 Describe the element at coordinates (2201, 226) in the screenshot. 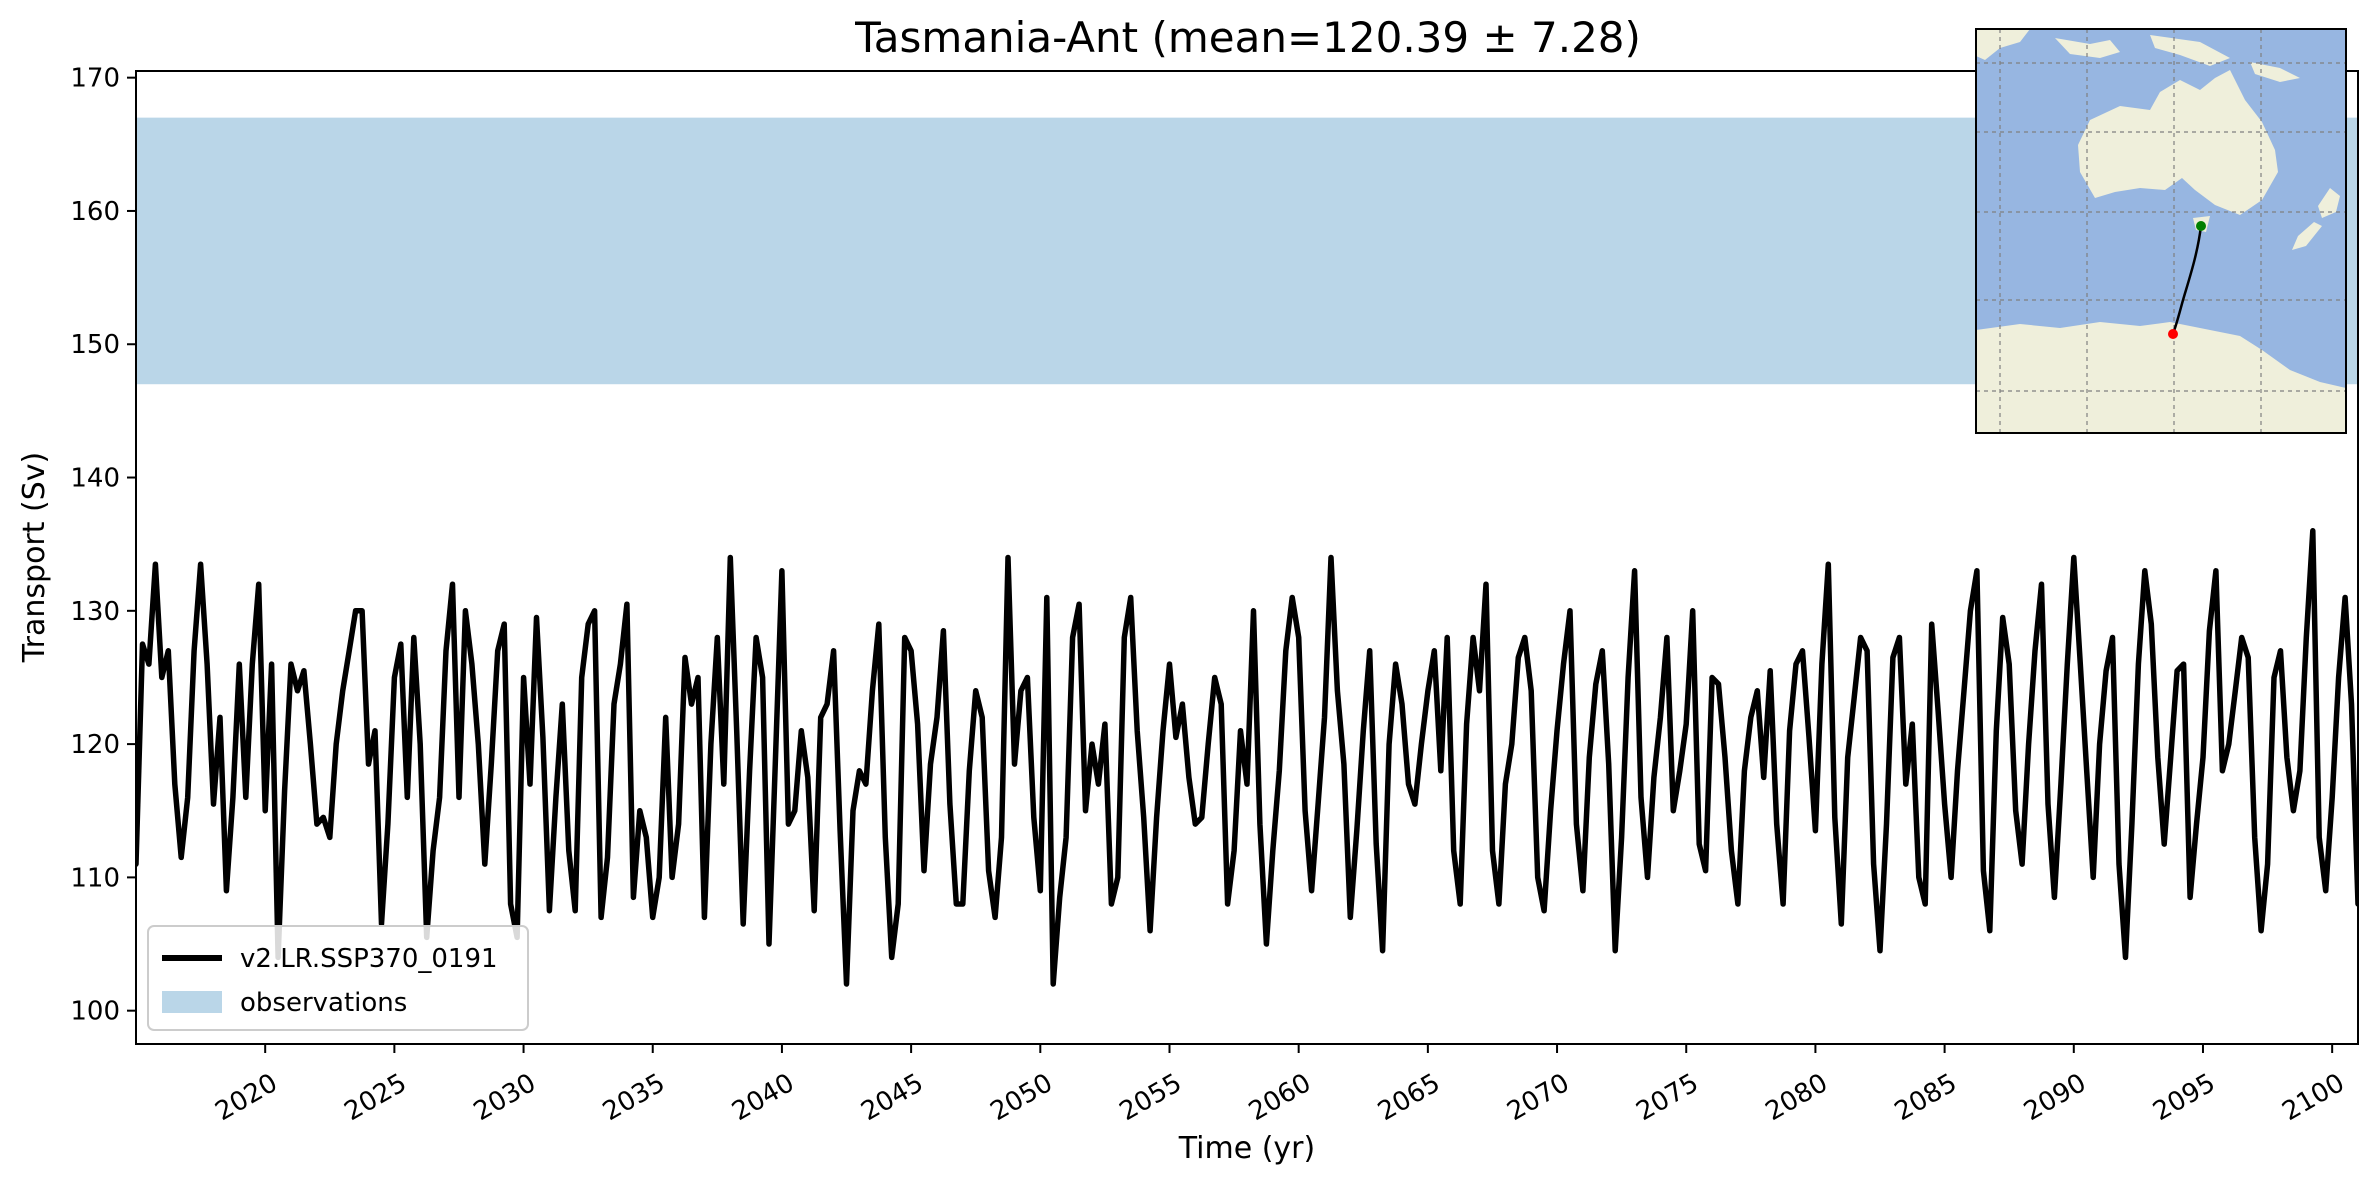

I see `map-section-start-marker` at that location.